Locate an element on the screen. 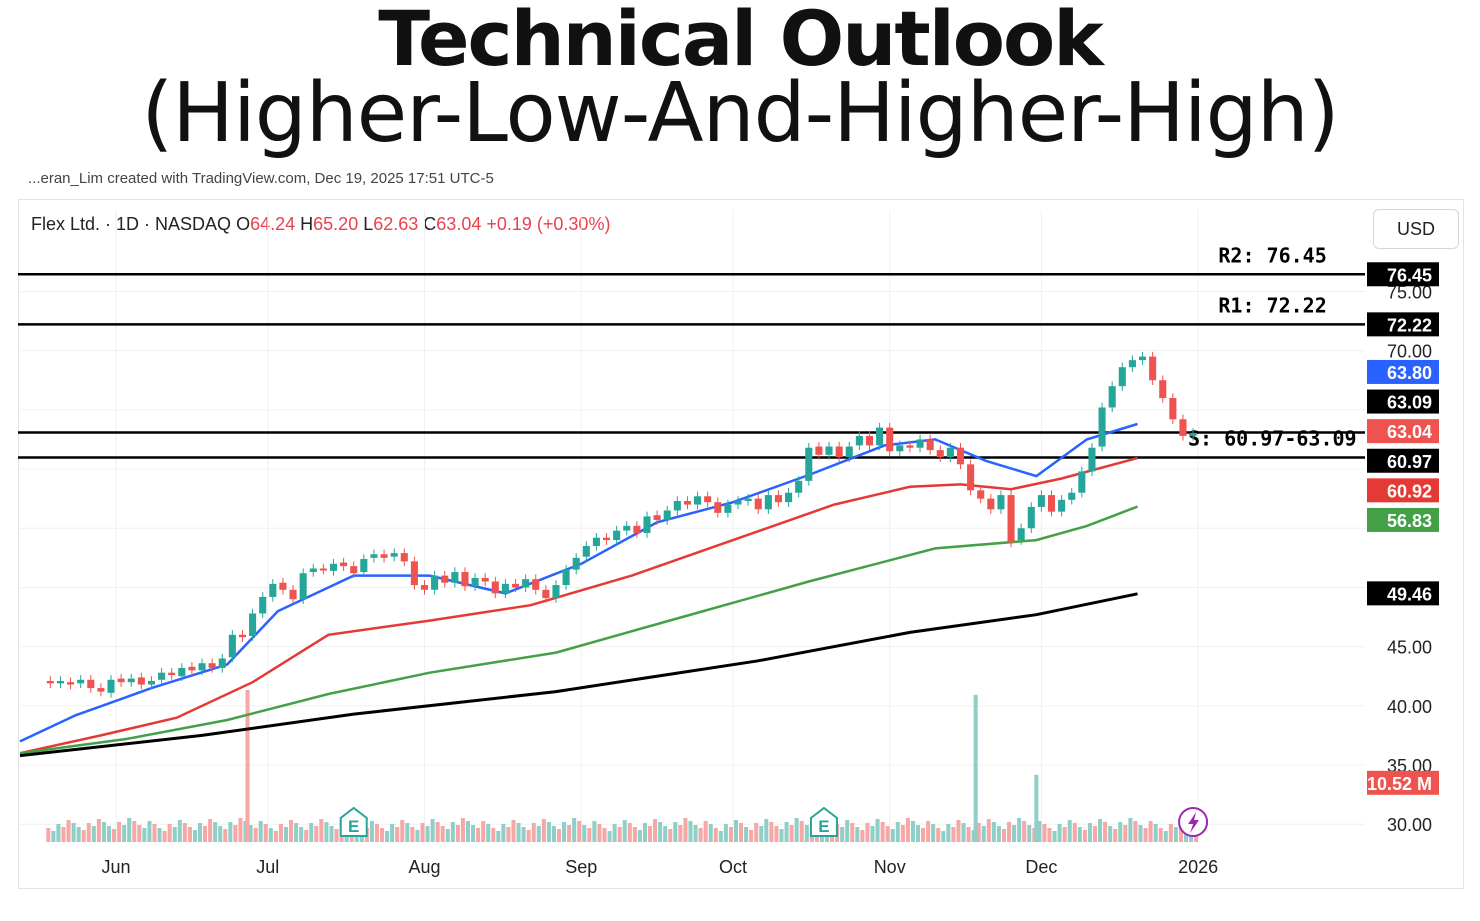 The image size is (1480, 921). low-value: 62.63 is located at coordinates (396, 224).